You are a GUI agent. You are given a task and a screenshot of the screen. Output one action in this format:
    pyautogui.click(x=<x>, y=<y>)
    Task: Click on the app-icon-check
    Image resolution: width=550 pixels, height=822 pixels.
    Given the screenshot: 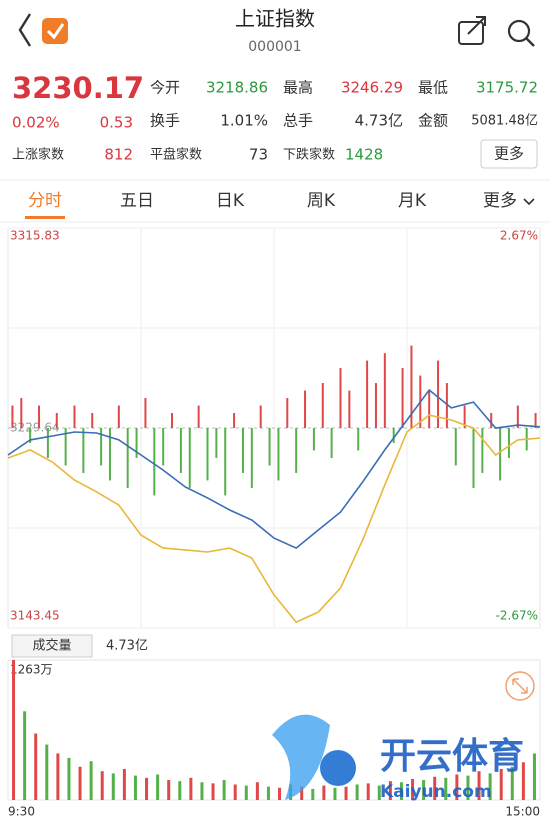 What is the action you would take?
    pyautogui.click(x=55, y=31)
    